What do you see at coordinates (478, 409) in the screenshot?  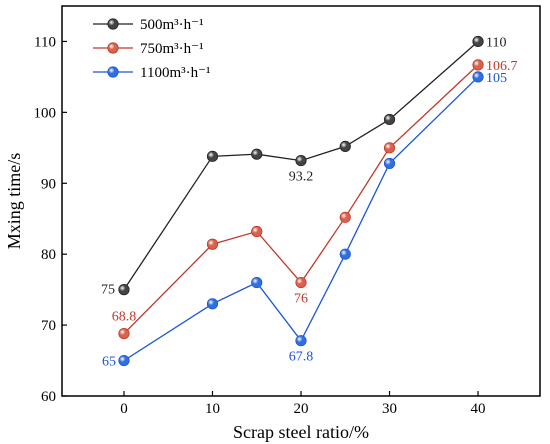 I see `x-tick-label: 40` at bounding box center [478, 409].